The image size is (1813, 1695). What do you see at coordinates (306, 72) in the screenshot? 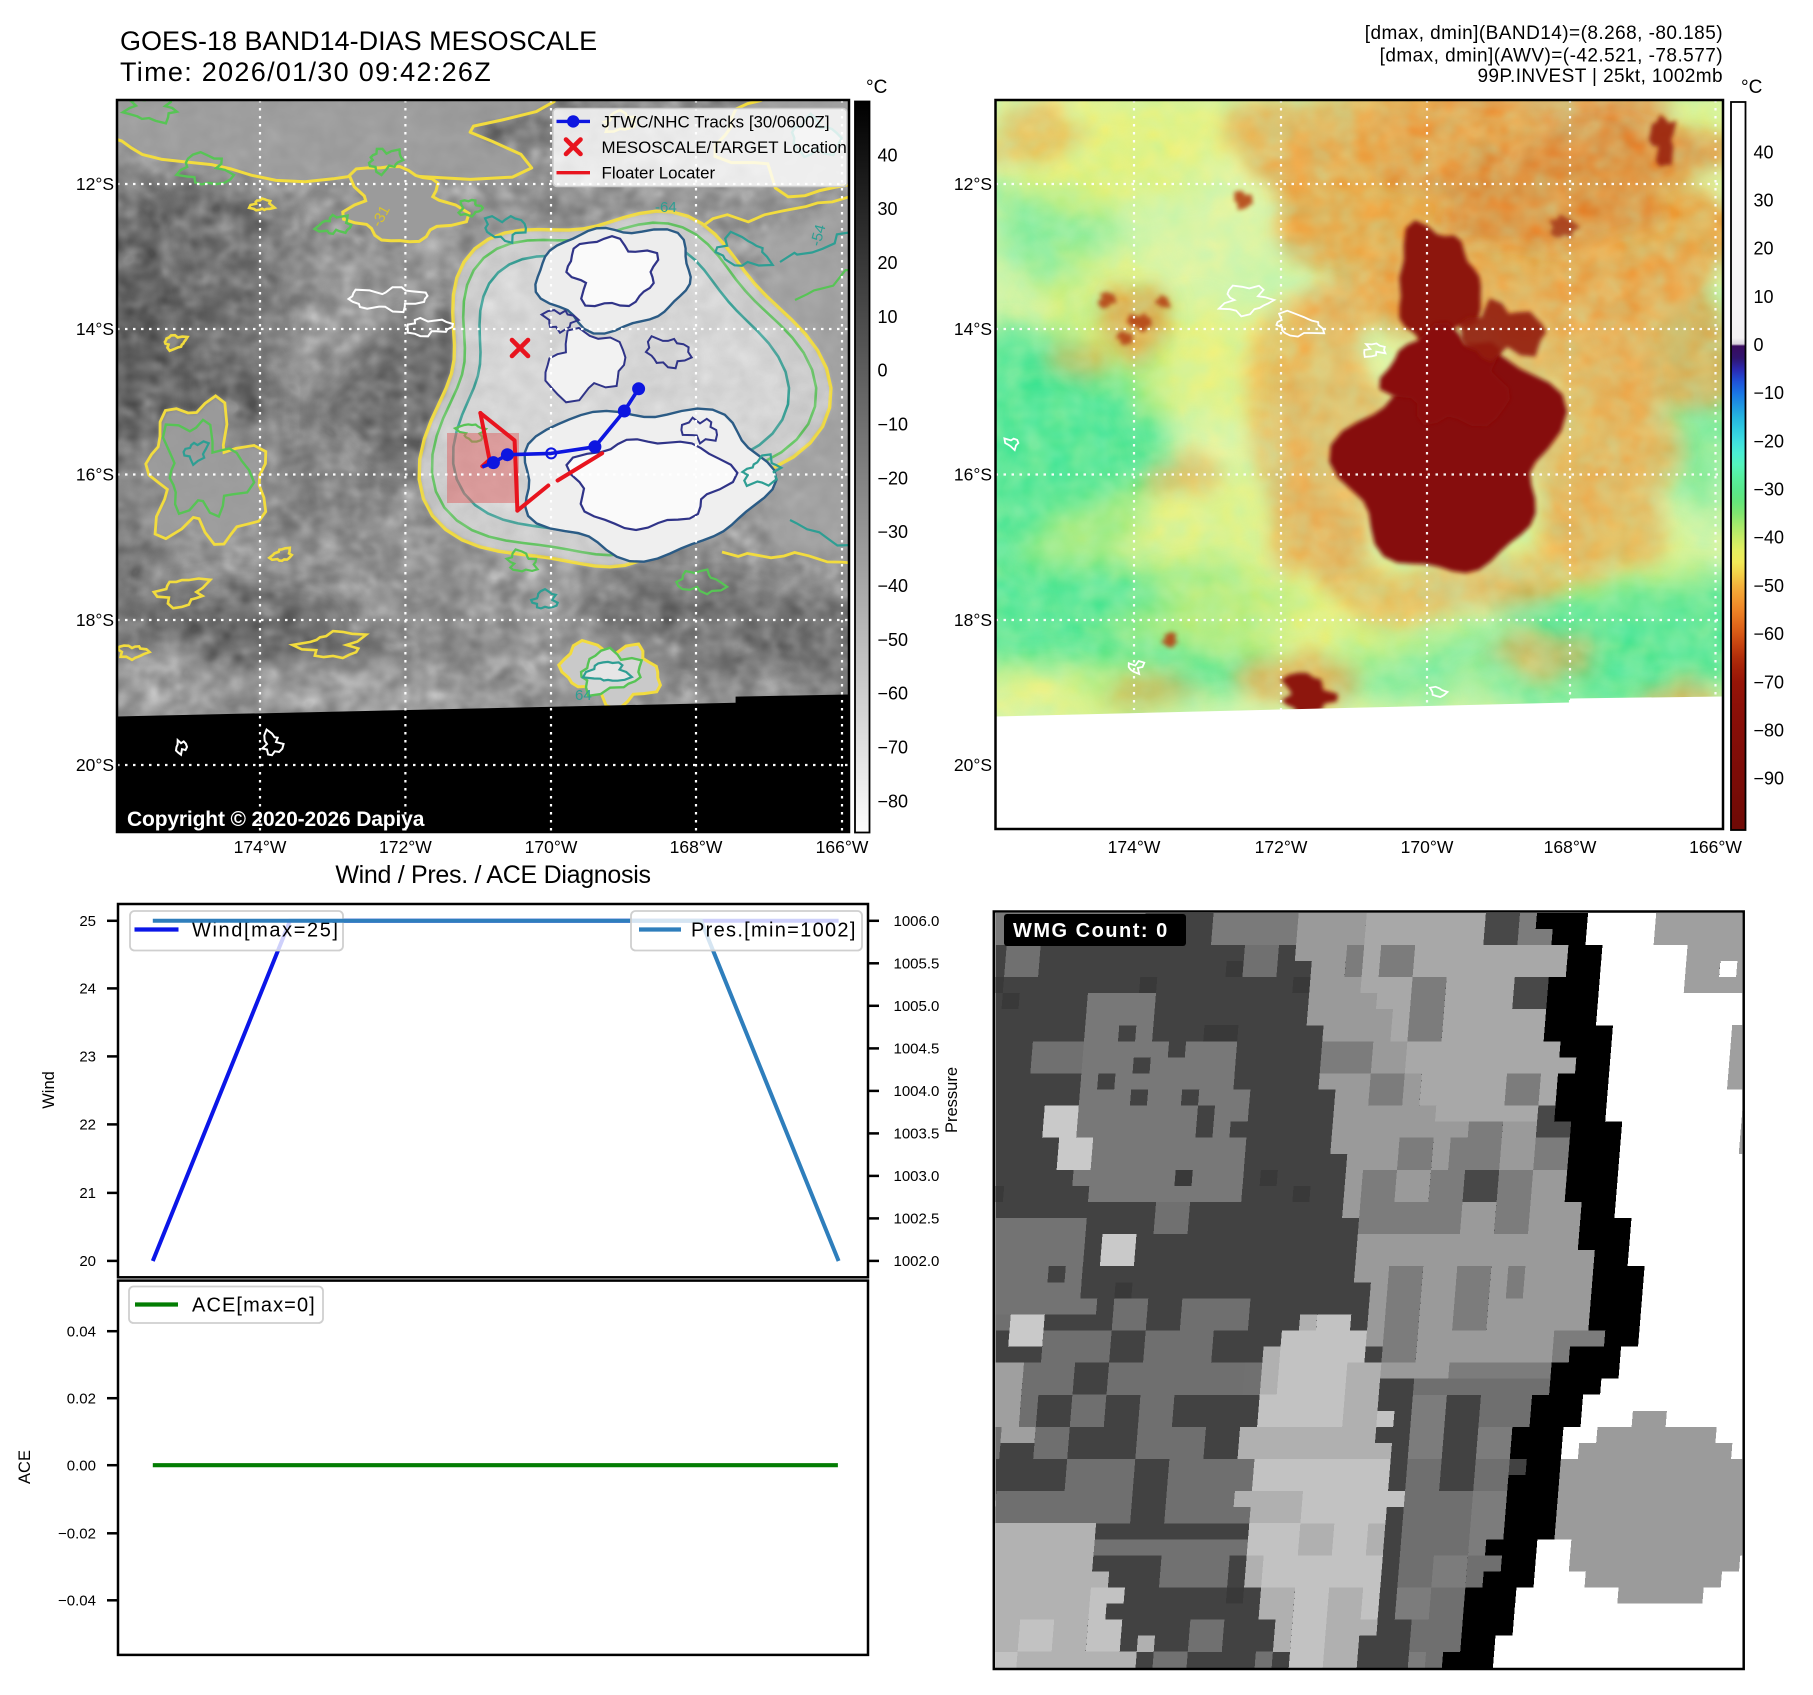
I see `svg-text: Time: 2026/01/30 09:42:26Z` at bounding box center [306, 72].